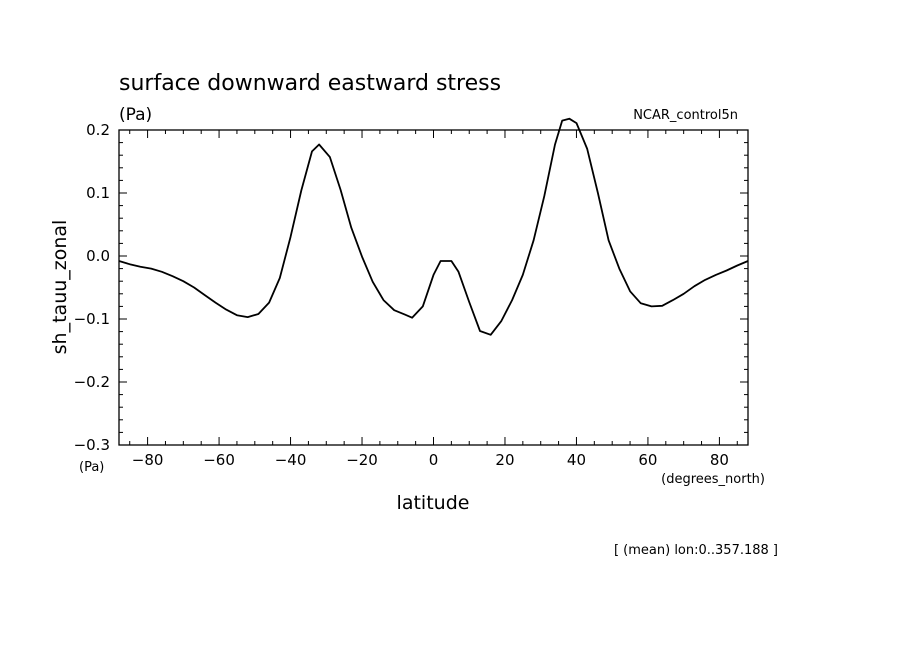  I want to click on y-tick-label: −0.1, so click(92, 319).